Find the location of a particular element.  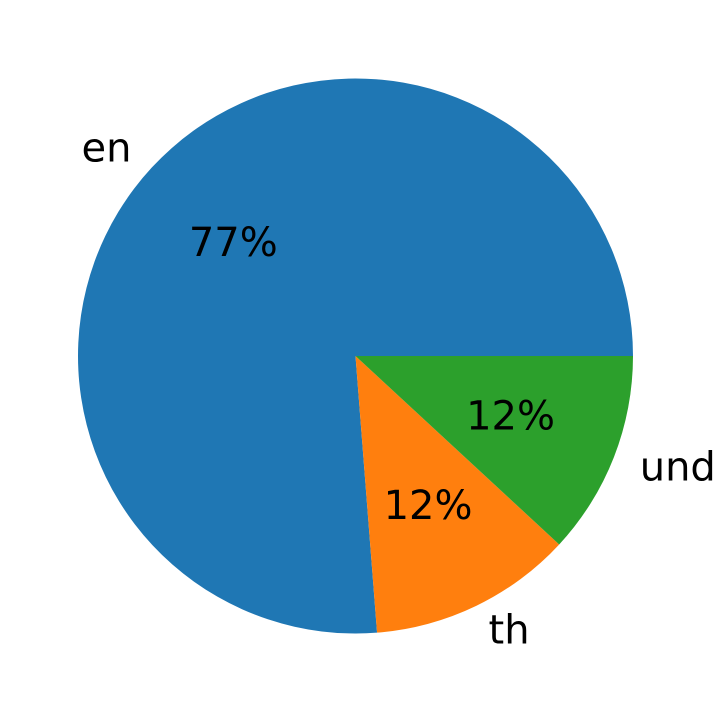

pie-slice-th is located at coordinates (457, 494).